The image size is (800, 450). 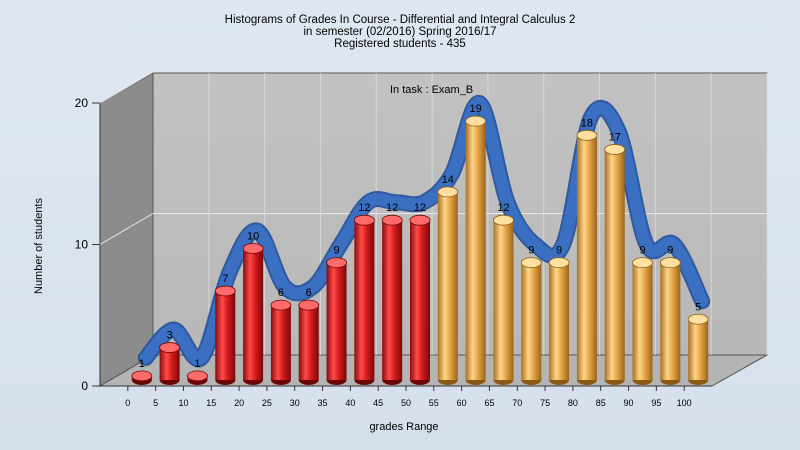 What do you see at coordinates (698, 307) in the screenshot?
I see `bar-value-label: 5` at bounding box center [698, 307].